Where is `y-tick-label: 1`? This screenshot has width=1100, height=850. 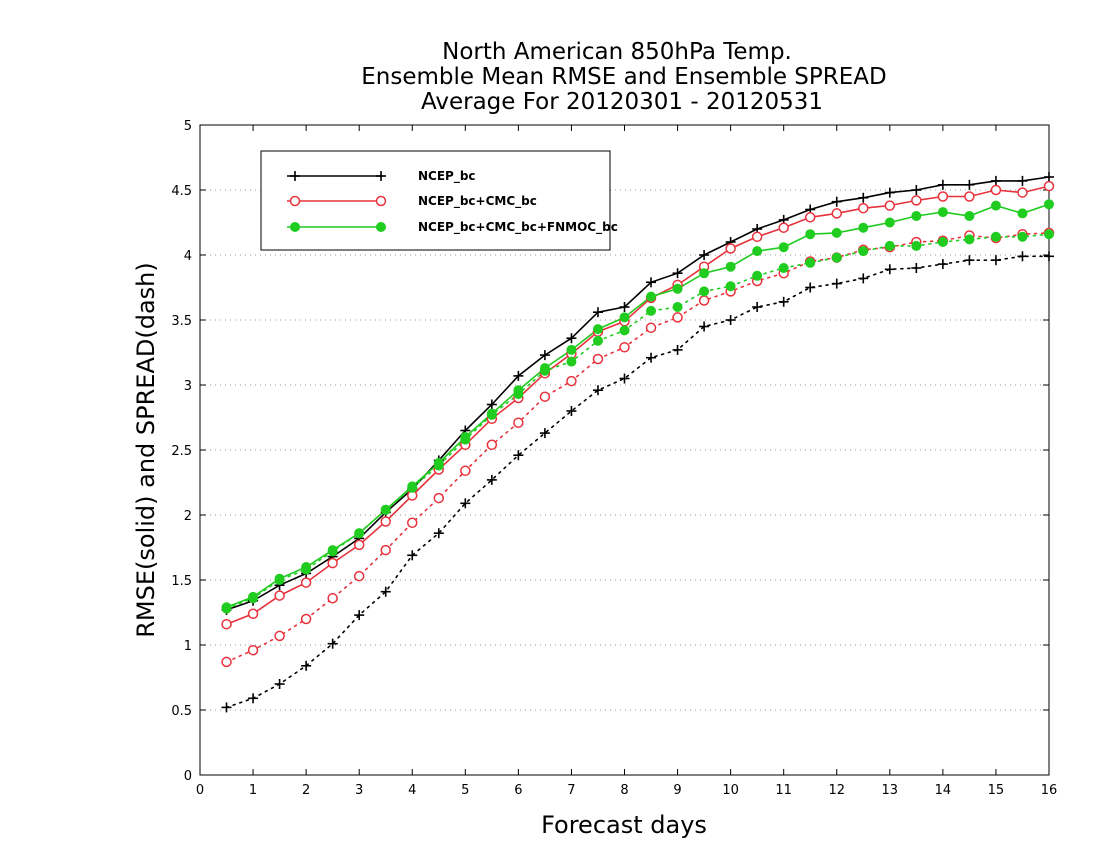 y-tick-label: 1 is located at coordinates (188, 646).